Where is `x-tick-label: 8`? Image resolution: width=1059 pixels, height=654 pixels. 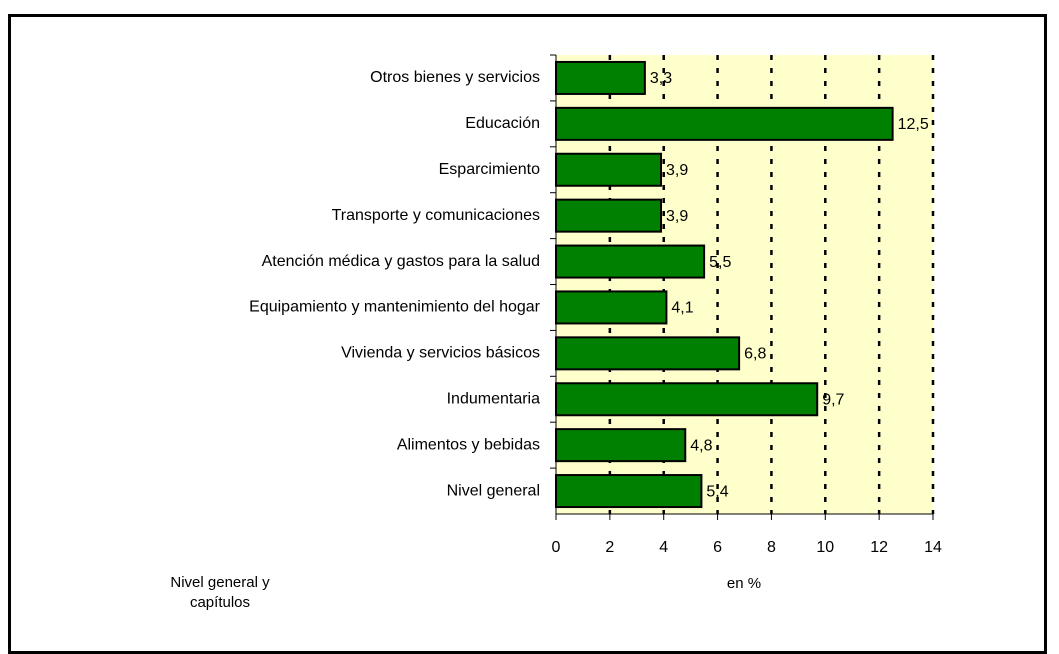 x-tick-label: 8 is located at coordinates (771, 547).